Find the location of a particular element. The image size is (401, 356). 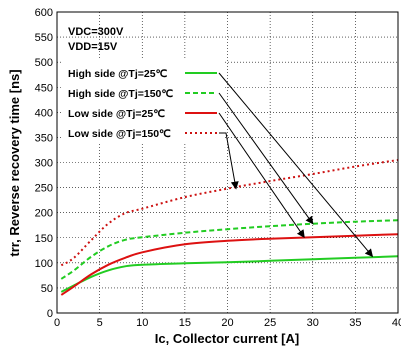

series-low-side-25c-line is located at coordinates (229, 264).